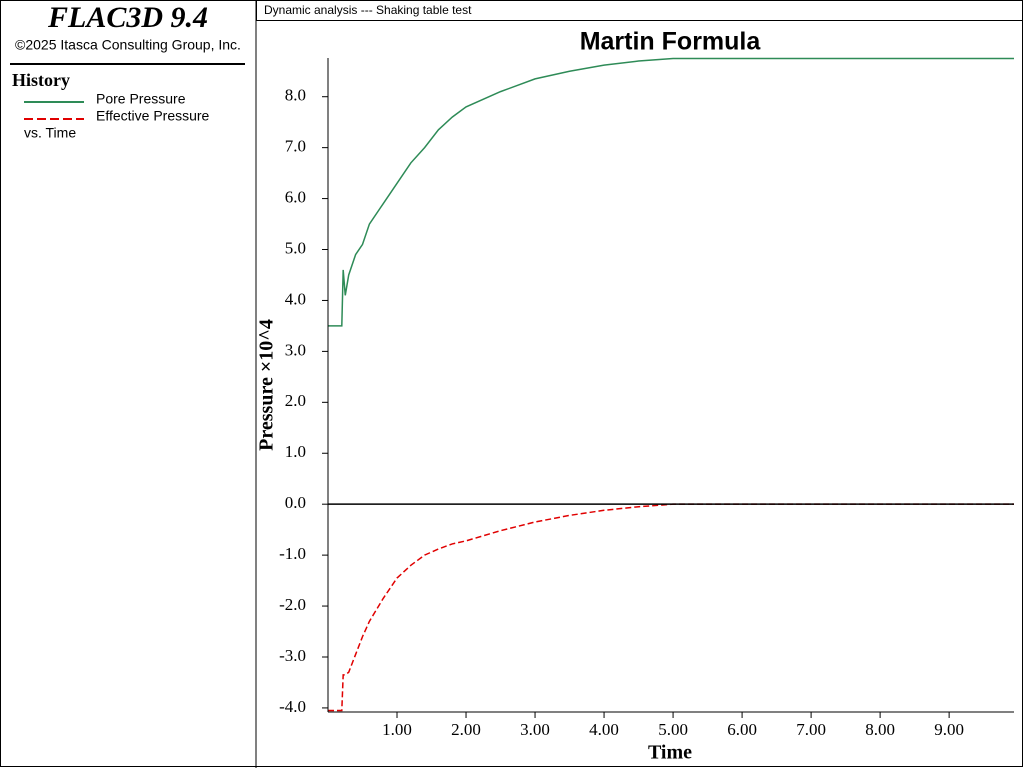  Describe the element at coordinates (127, 17) in the screenshot. I see `app-title: FLAC3D 9.4` at that location.